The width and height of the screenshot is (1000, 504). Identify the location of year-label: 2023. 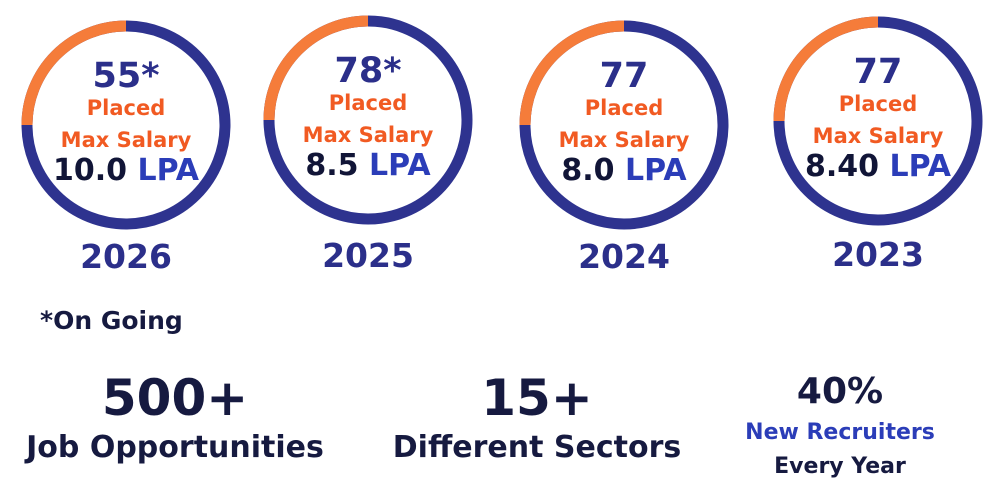
(878, 254).